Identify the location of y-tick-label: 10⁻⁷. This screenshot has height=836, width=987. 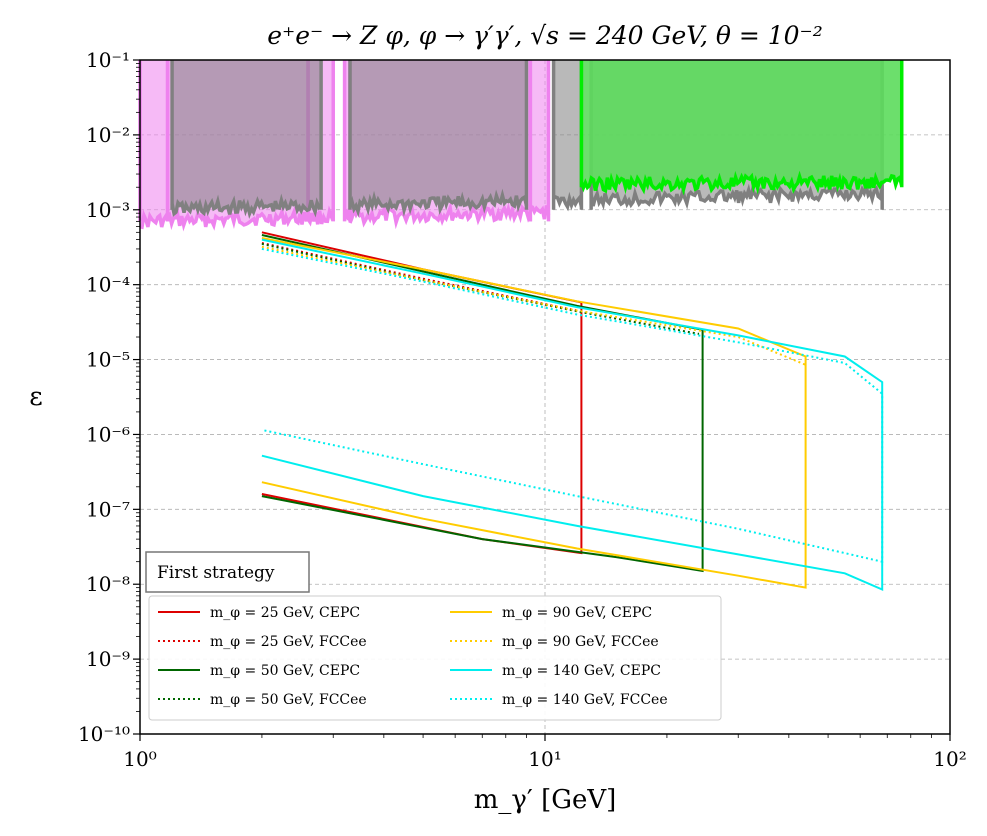
(108, 509).